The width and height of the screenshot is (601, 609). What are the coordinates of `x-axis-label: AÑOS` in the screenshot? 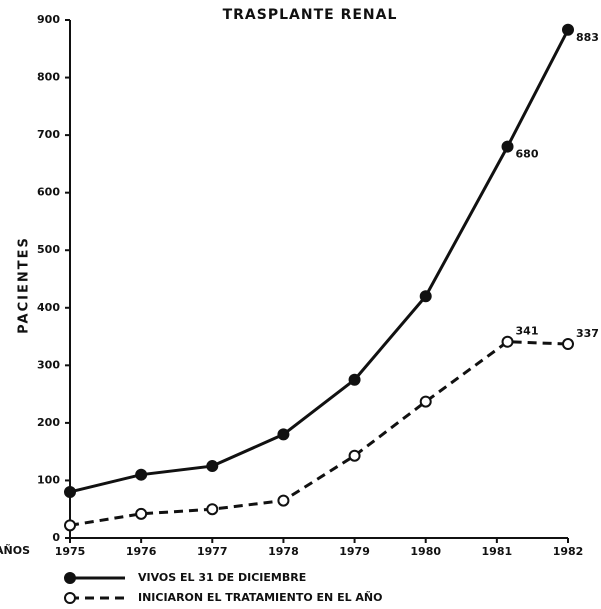 It's located at (15, 550).